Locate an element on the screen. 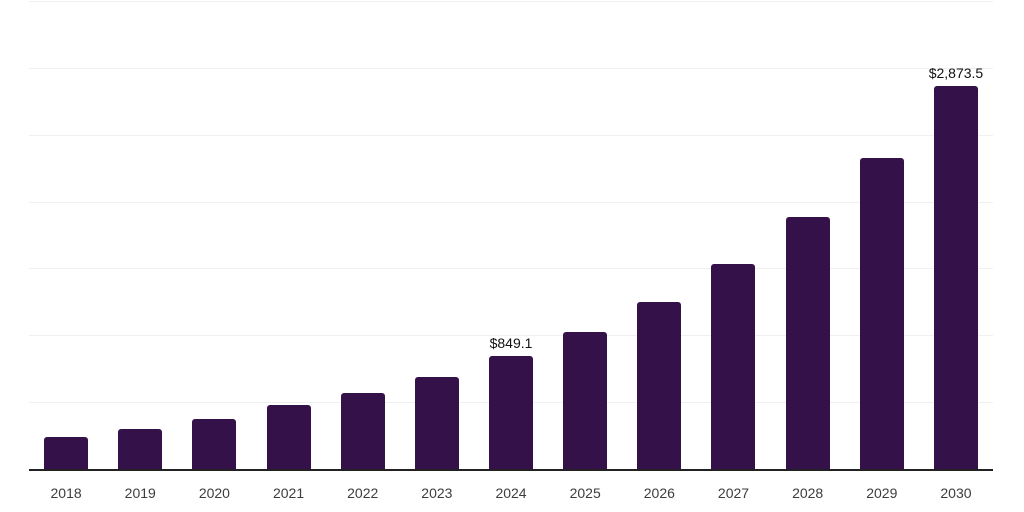 The image size is (1024, 512). bar-2020 is located at coordinates (214, 444).